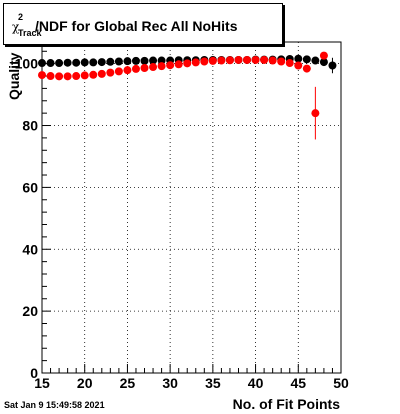 This screenshot has height=414, width=400. Describe the element at coordinates (286, 404) in the screenshot. I see `x-axis-label: No. of Fit Points` at that location.